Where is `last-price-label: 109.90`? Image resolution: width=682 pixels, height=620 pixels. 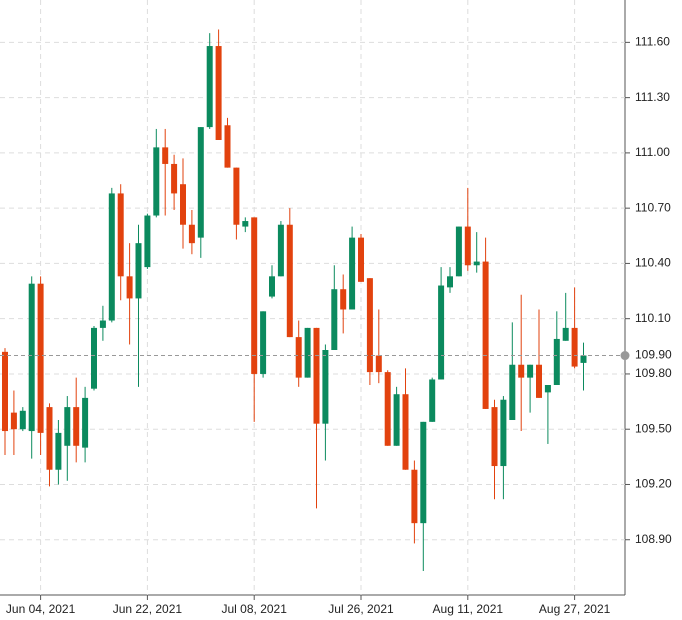
last-price-label: 109.90 is located at coordinates (653, 355).